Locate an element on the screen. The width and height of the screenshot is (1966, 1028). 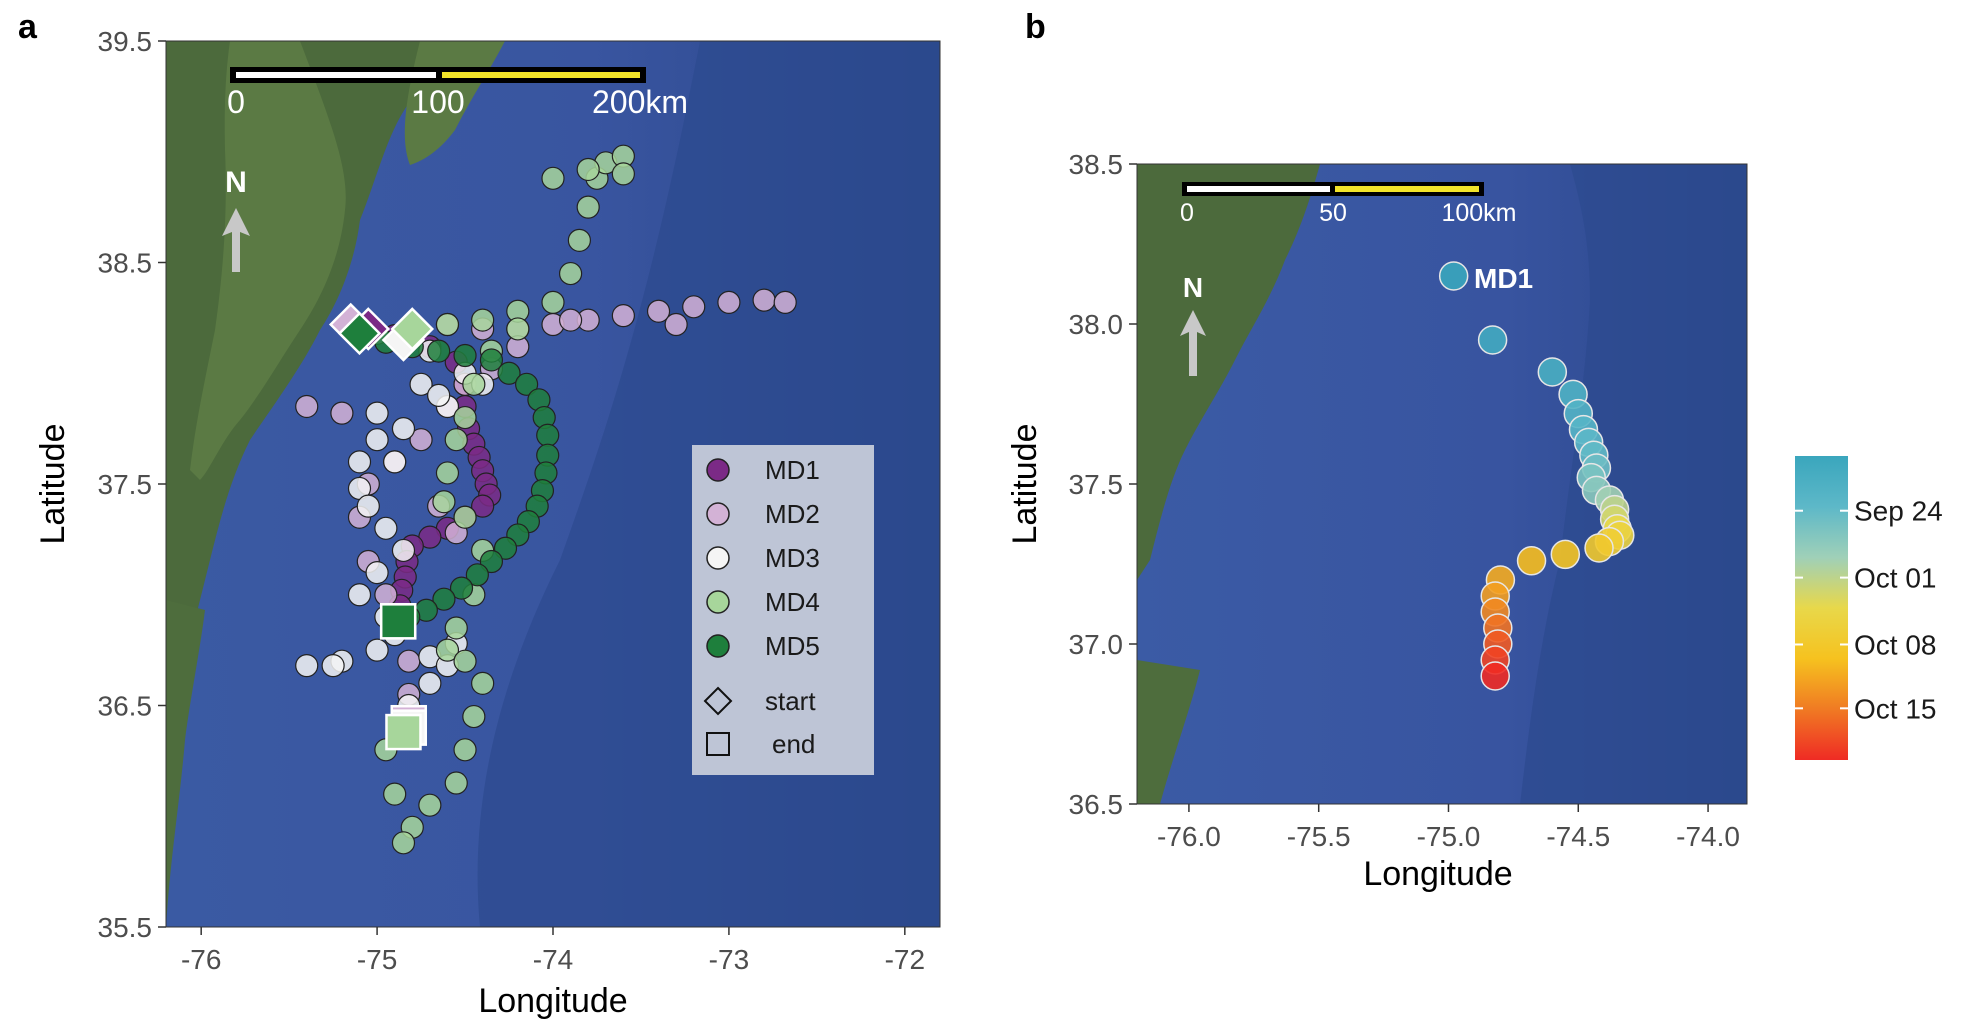
panel-b-track-label: MD1 is located at coordinates (1503, 278).